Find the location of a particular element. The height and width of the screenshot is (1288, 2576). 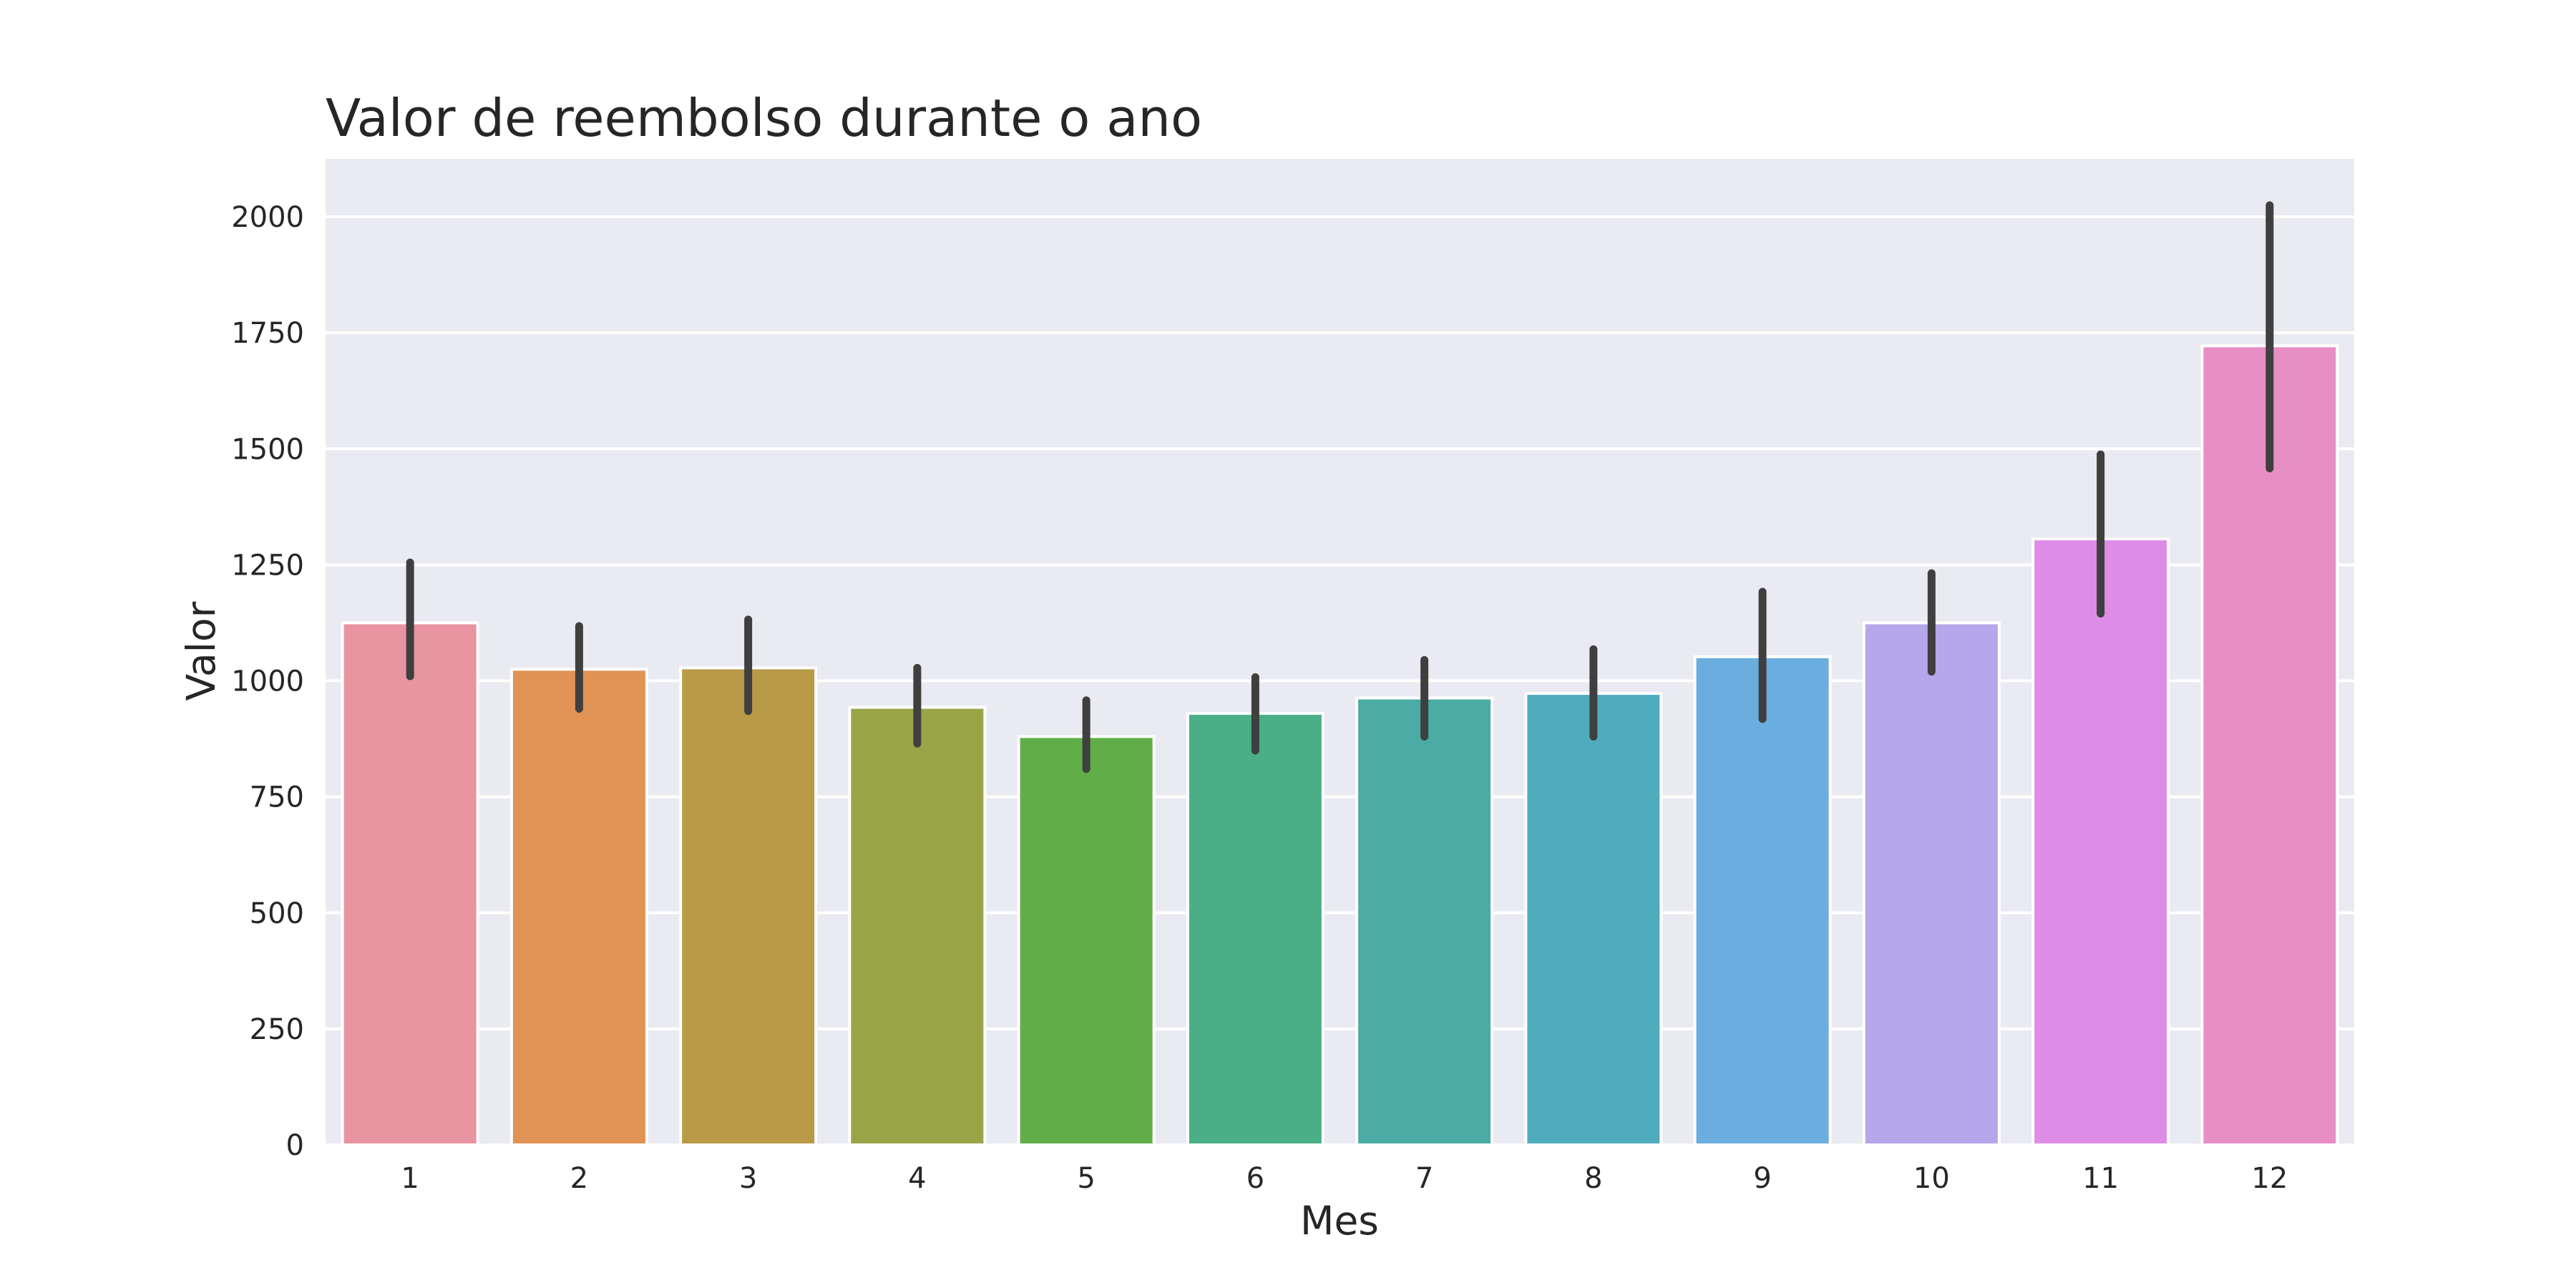

chart-title: Valor de reembolso durante o ano is located at coordinates (764, 118).